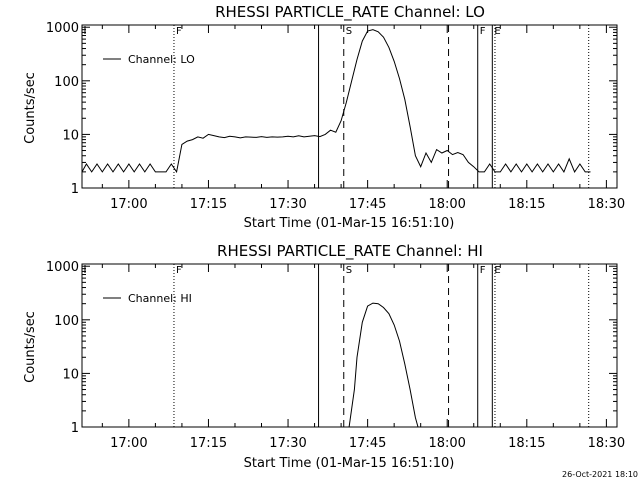 The height and width of the screenshot is (480, 640). Describe the element at coordinates (350, 12) in the screenshot. I see `chart-title: RHESSI PARTICLE_RATE Channel: LO` at that location.